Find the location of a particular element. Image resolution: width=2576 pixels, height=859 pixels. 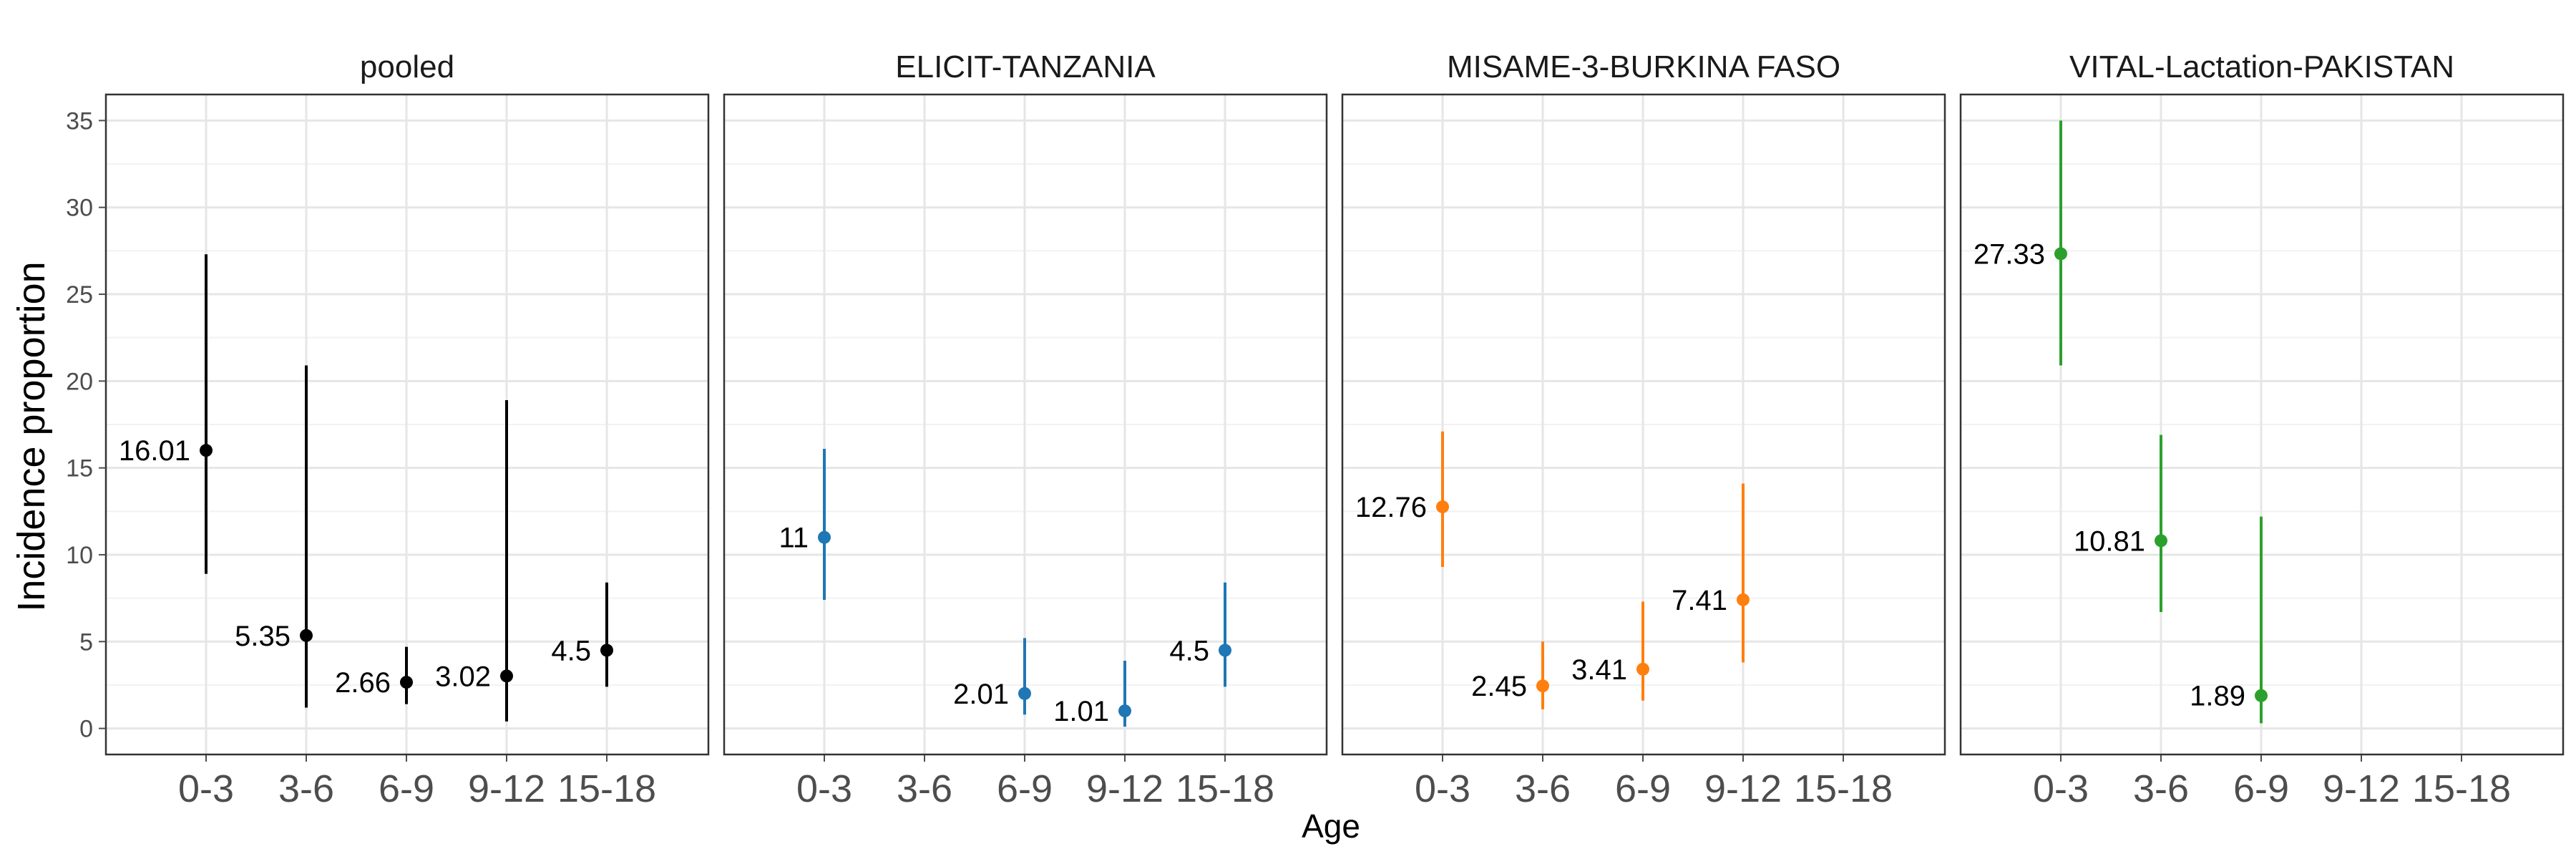

data-label: 1.01 is located at coordinates (1081, 711).